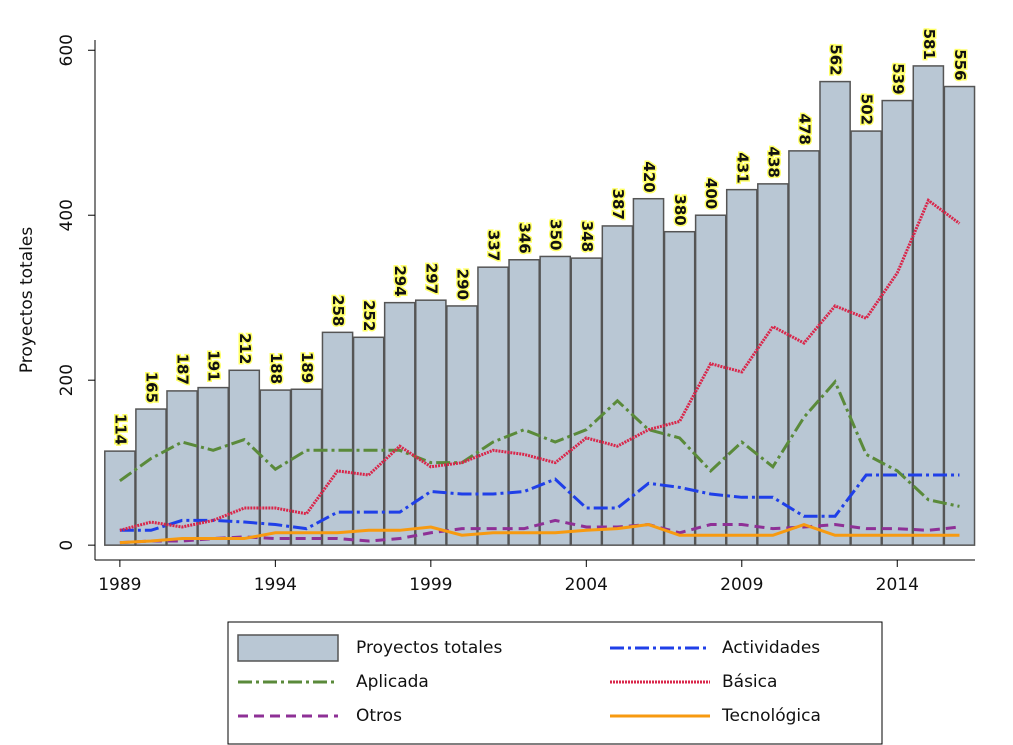 This screenshot has width=1013, height=745. I want to click on value-label: 350, so click(556, 234).